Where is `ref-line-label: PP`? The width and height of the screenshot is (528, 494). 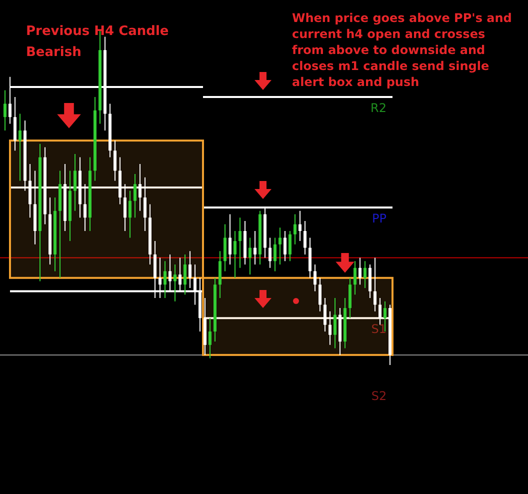 ref-line-label: PP is located at coordinates (379, 219).